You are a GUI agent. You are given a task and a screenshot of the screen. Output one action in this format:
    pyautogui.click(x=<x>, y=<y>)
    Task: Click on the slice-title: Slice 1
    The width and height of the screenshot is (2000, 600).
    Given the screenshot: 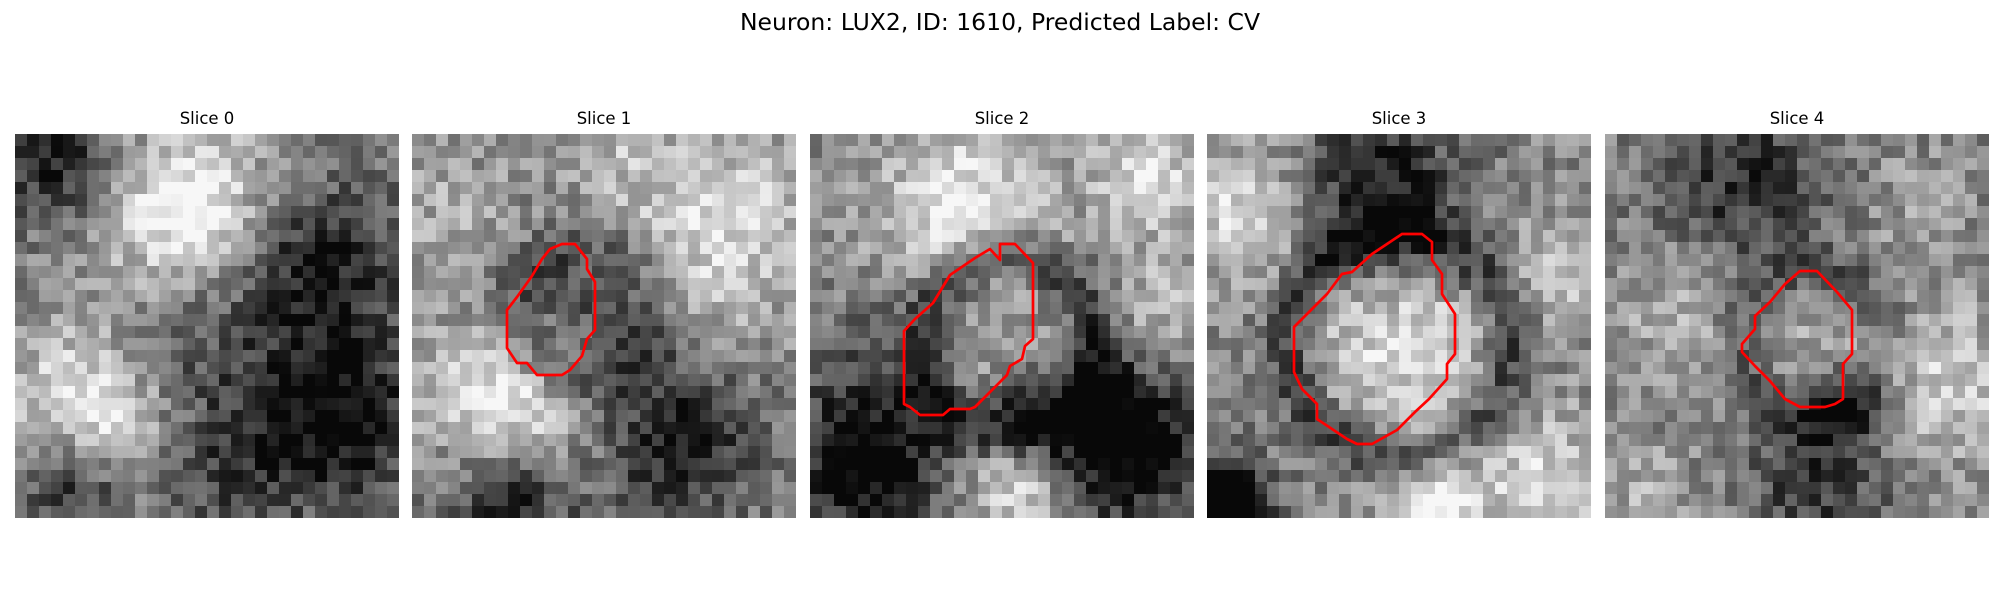 What is the action you would take?
    pyautogui.click(x=604, y=118)
    